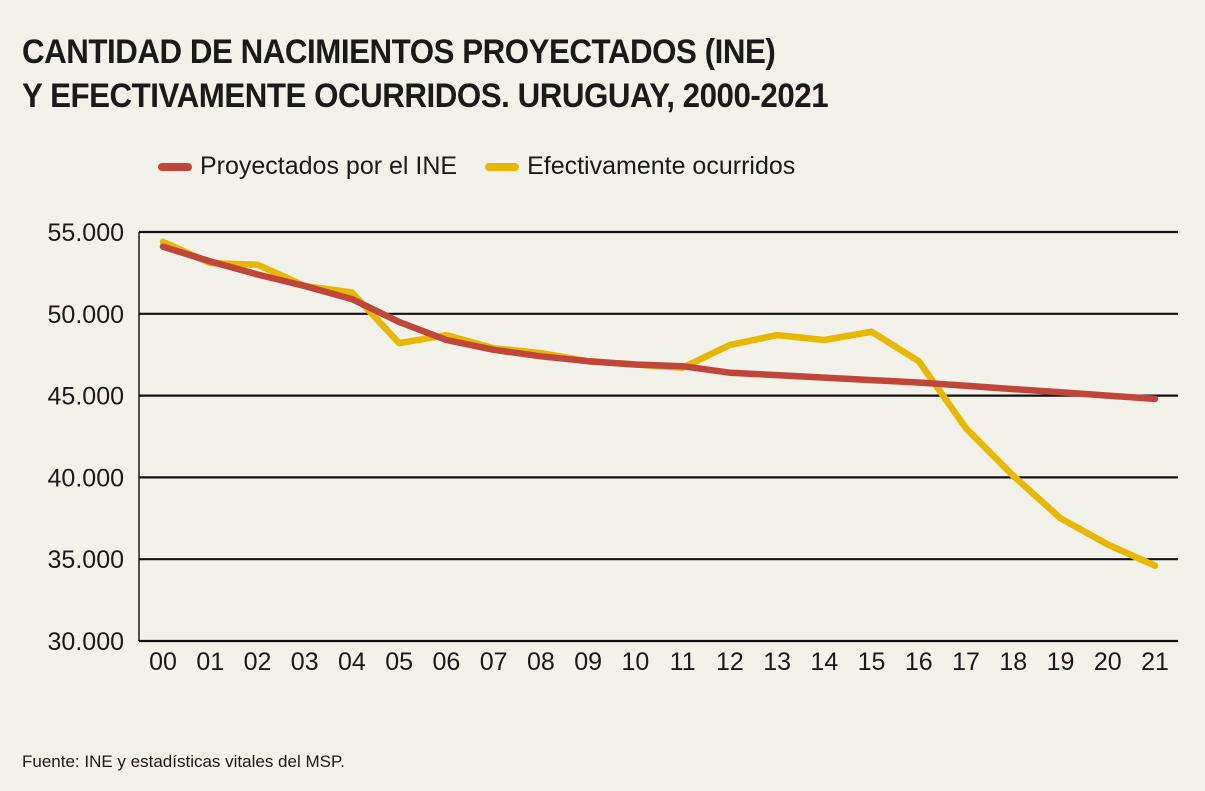 Image resolution: width=1205 pixels, height=791 pixels. What do you see at coordinates (175, 166) in the screenshot?
I see `legend-swatch-proyectados` at bounding box center [175, 166].